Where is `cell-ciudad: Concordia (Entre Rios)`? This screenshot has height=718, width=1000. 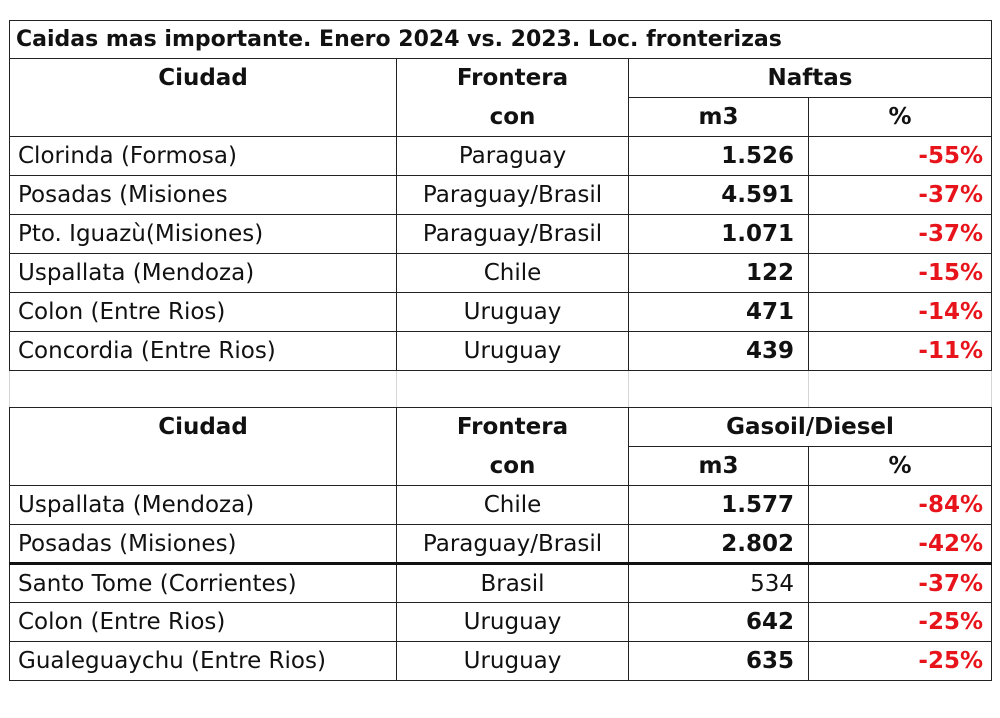 cell-ciudad: Concordia (Entre Rios) is located at coordinates (203, 351).